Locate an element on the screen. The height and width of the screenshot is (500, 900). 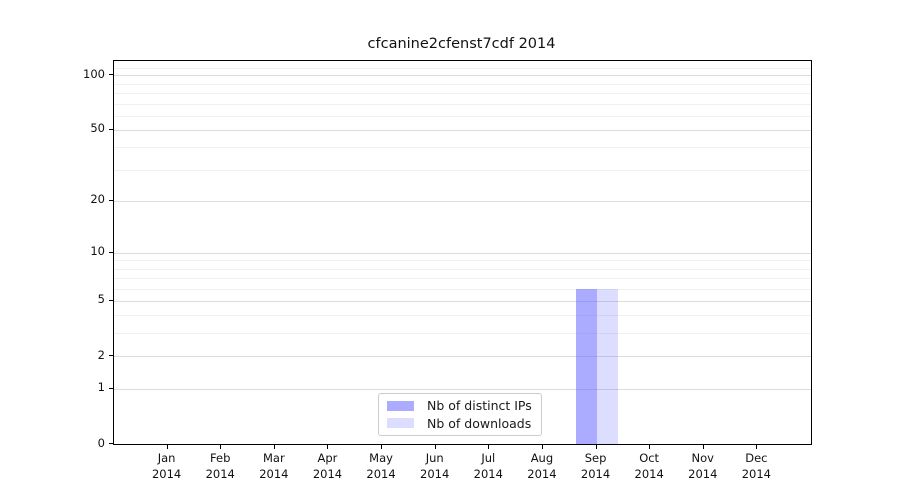
legend: Nb of distinct IPs Nb of downloads is located at coordinates (460, 414).